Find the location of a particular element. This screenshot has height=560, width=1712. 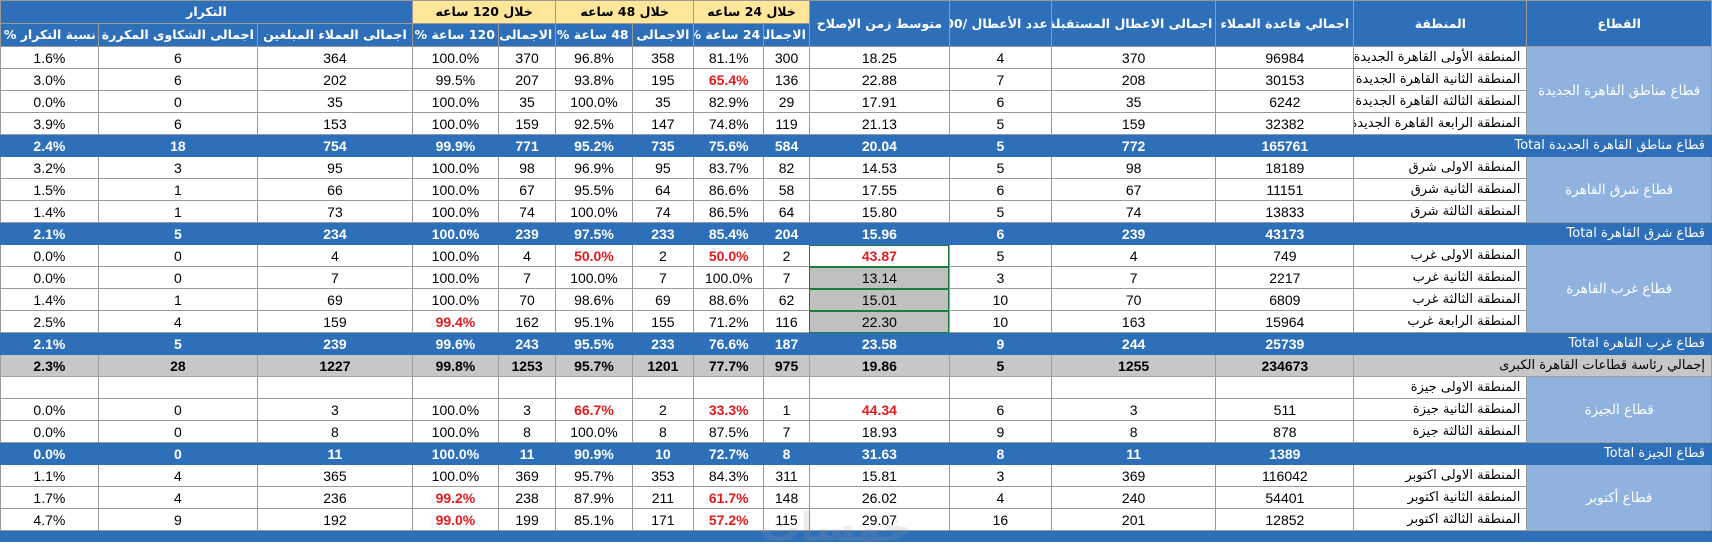

repeated-cell: 0 is located at coordinates (177, 101).